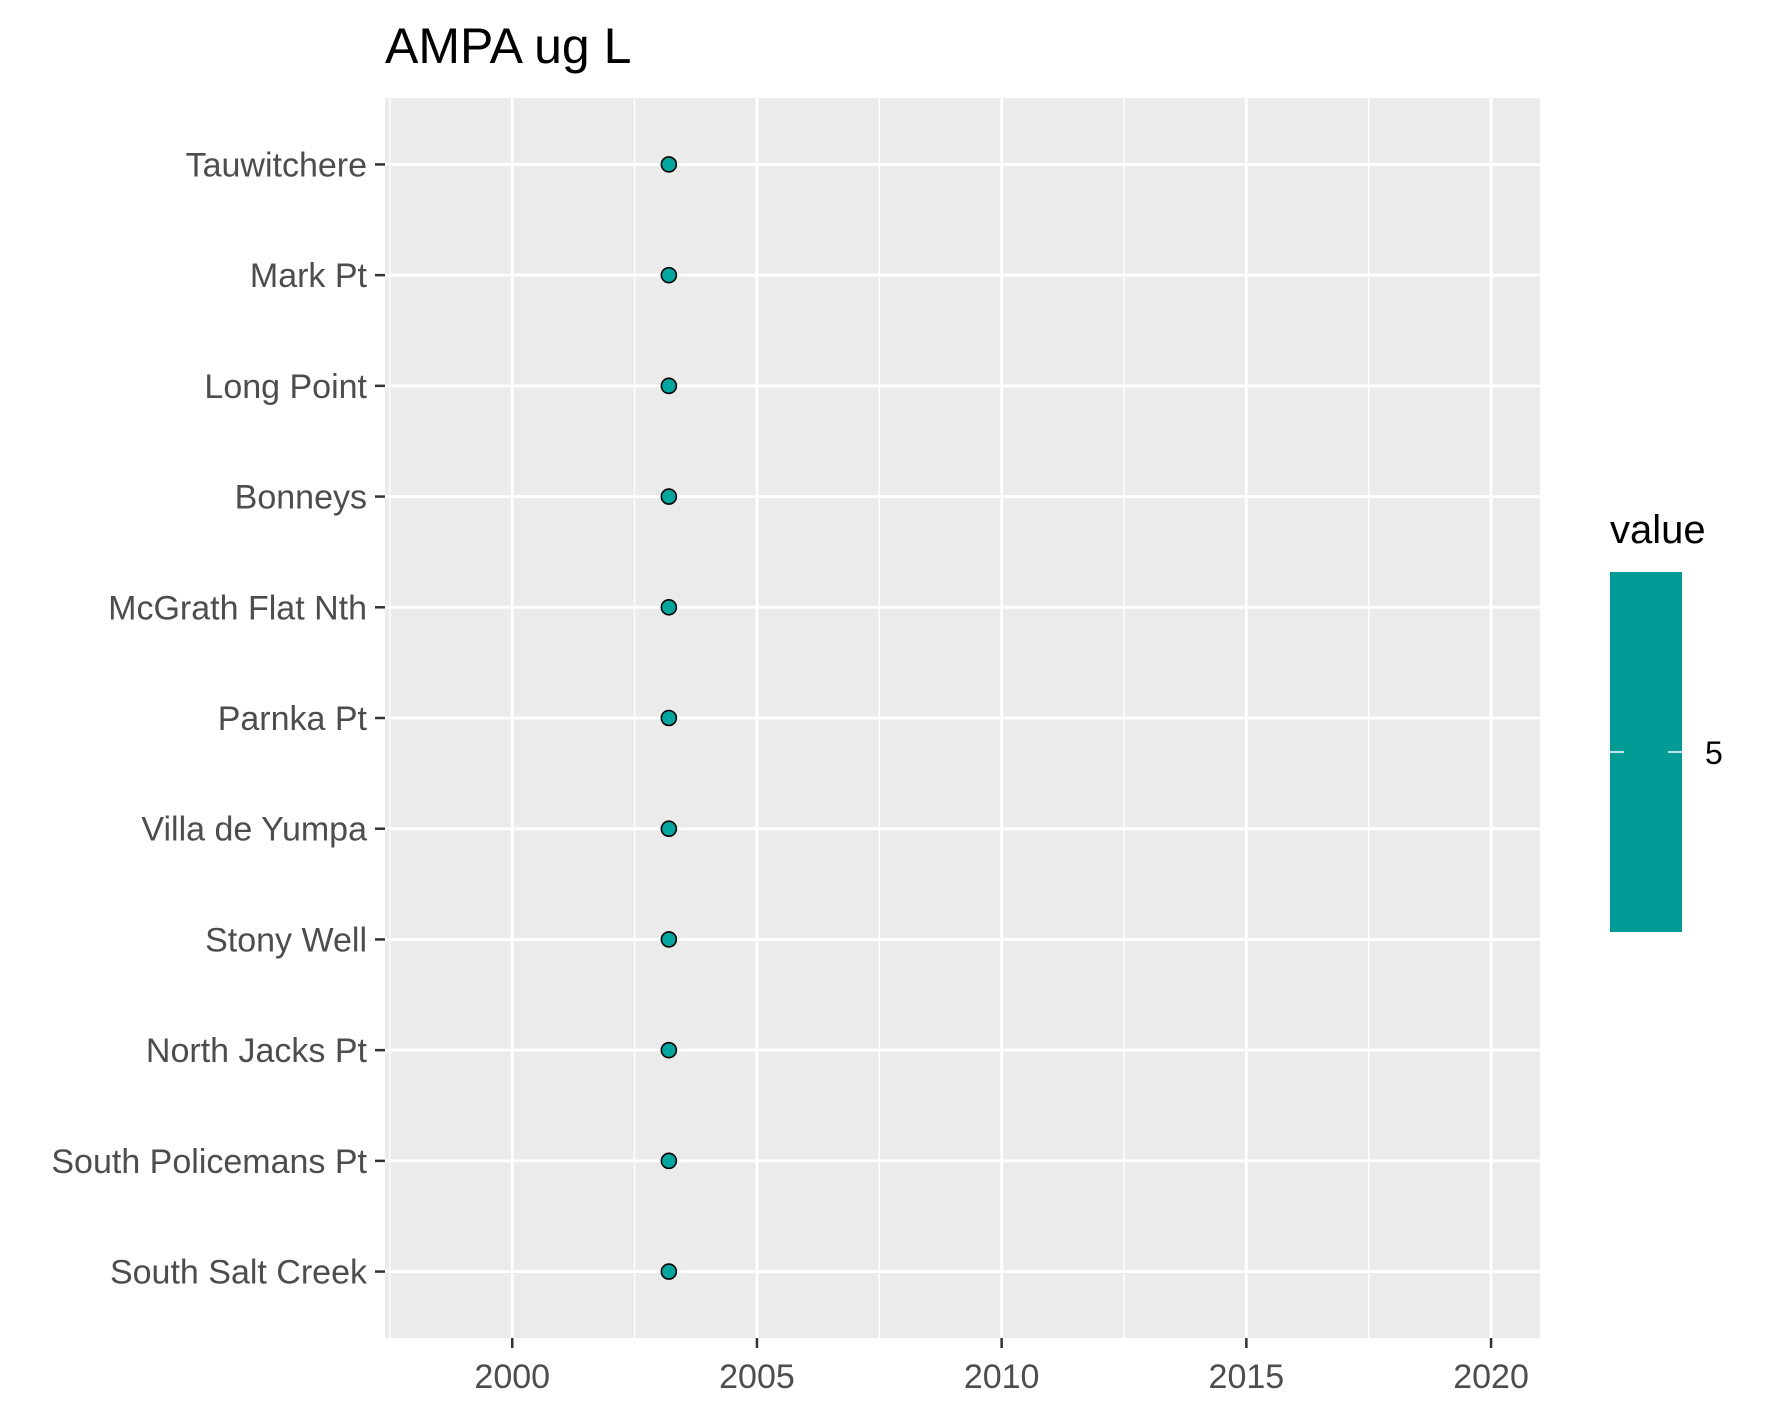 This screenshot has height=1417, width=1771. Describe the element at coordinates (286, 940) in the screenshot. I see `y-tick-label: Stony Well` at that location.